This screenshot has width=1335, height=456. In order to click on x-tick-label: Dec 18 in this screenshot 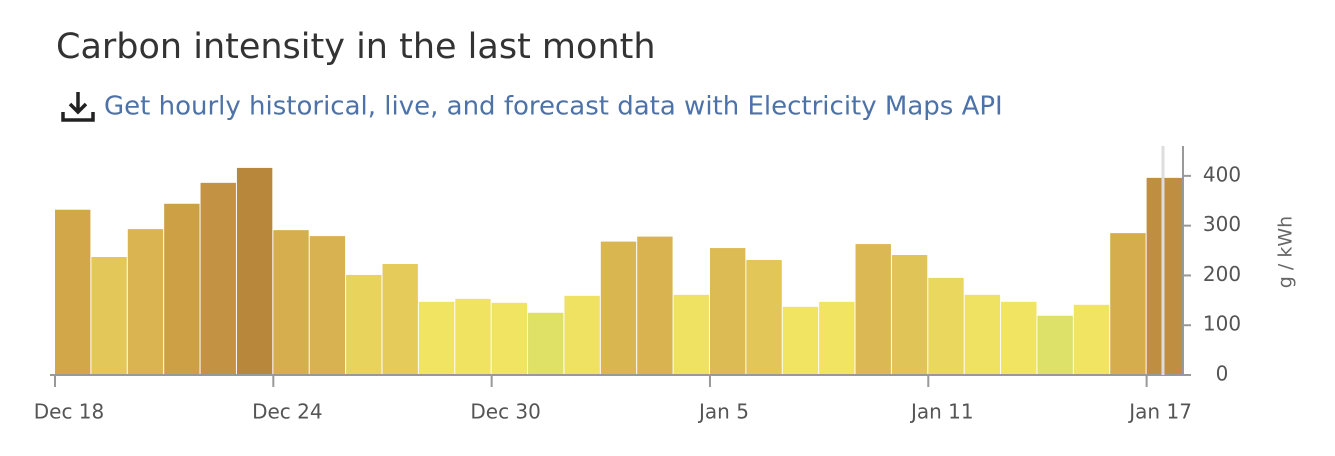, I will do `click(69, 412)`.